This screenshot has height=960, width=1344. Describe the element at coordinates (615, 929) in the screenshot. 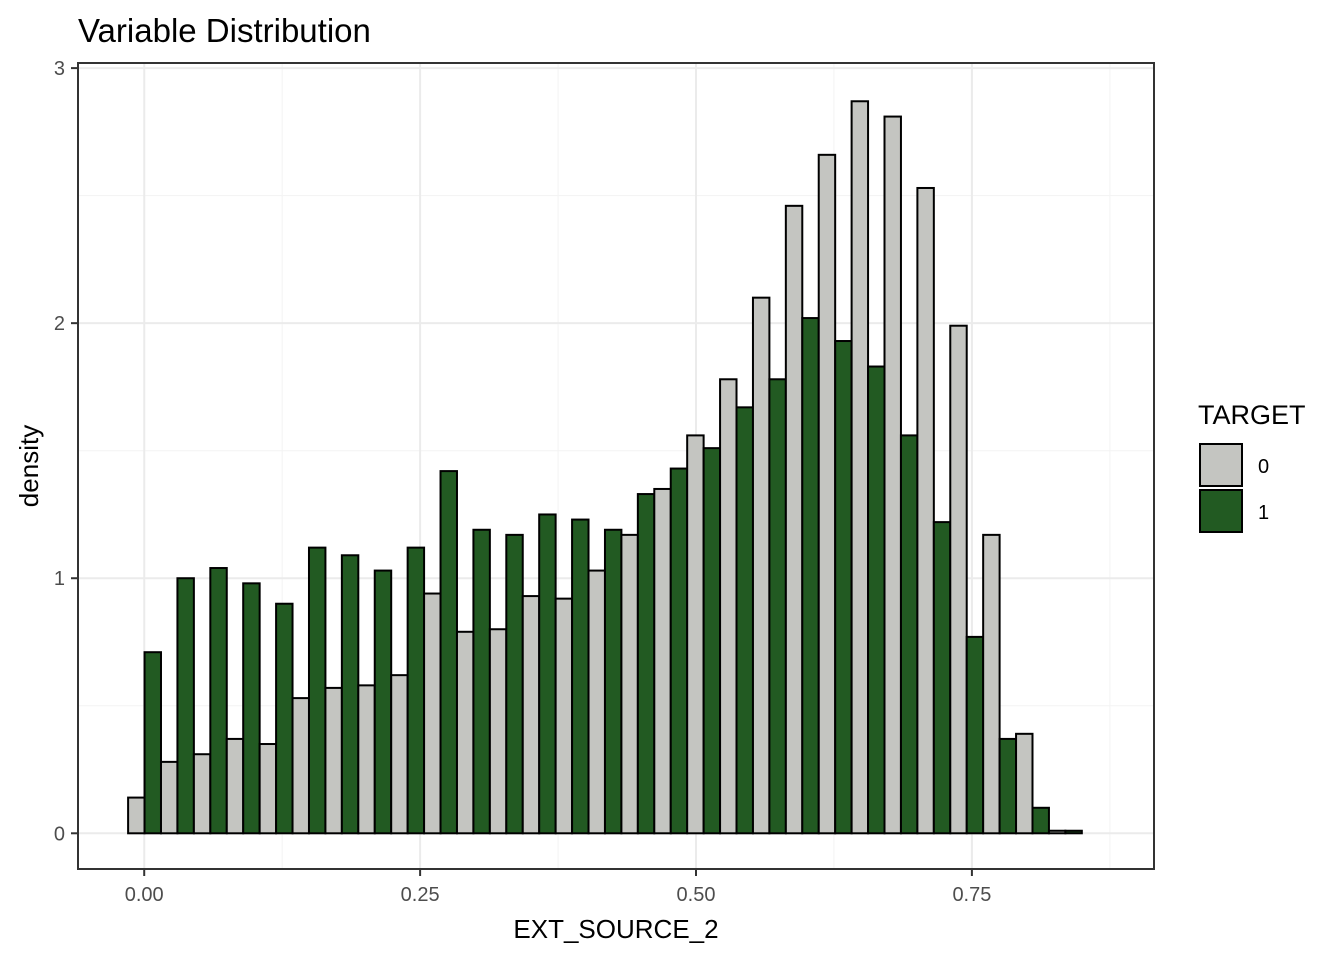

I see `x-axis-title: EXT_SOURCE_2` at that location.